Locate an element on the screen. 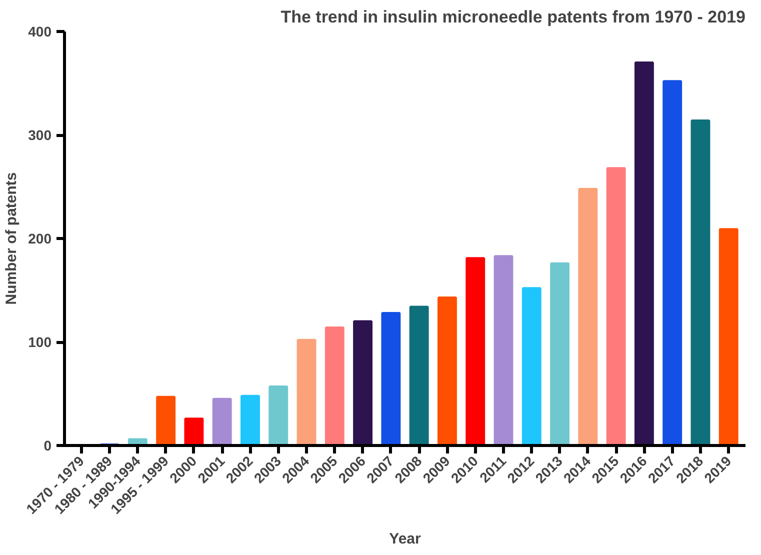 The height and width of the screenshot is (555, 761). y-tick-label: 0 is located at coordinates (48, 446).